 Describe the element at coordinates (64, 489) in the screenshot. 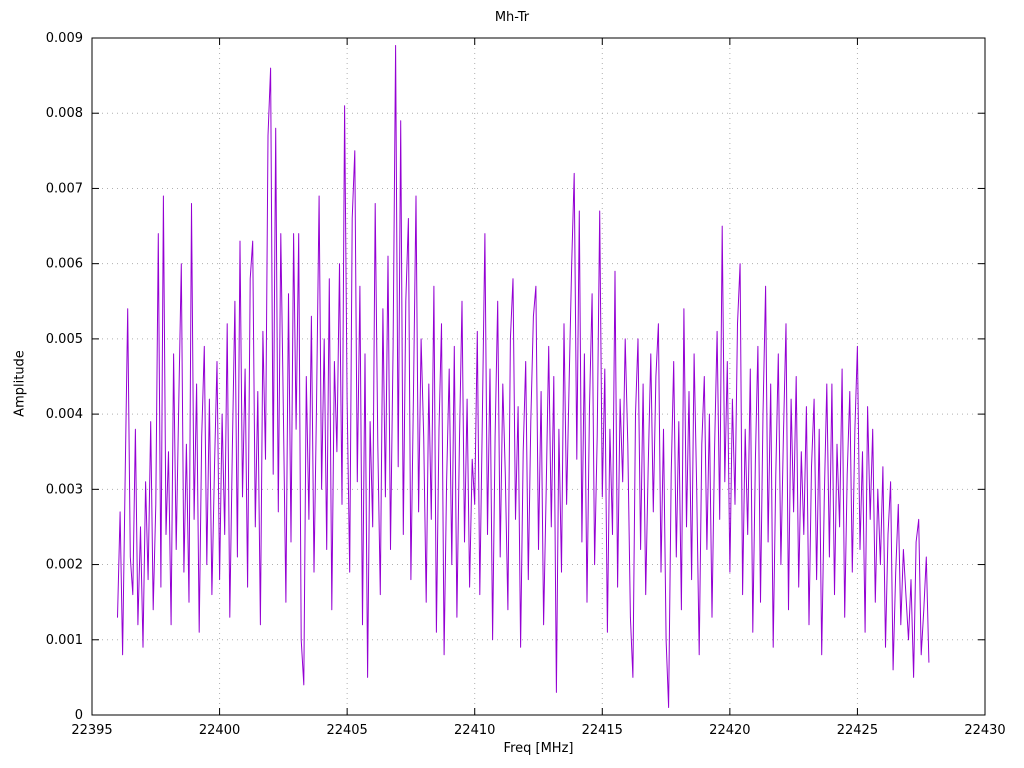

I see `y-tick-label: 0.003` at that location.